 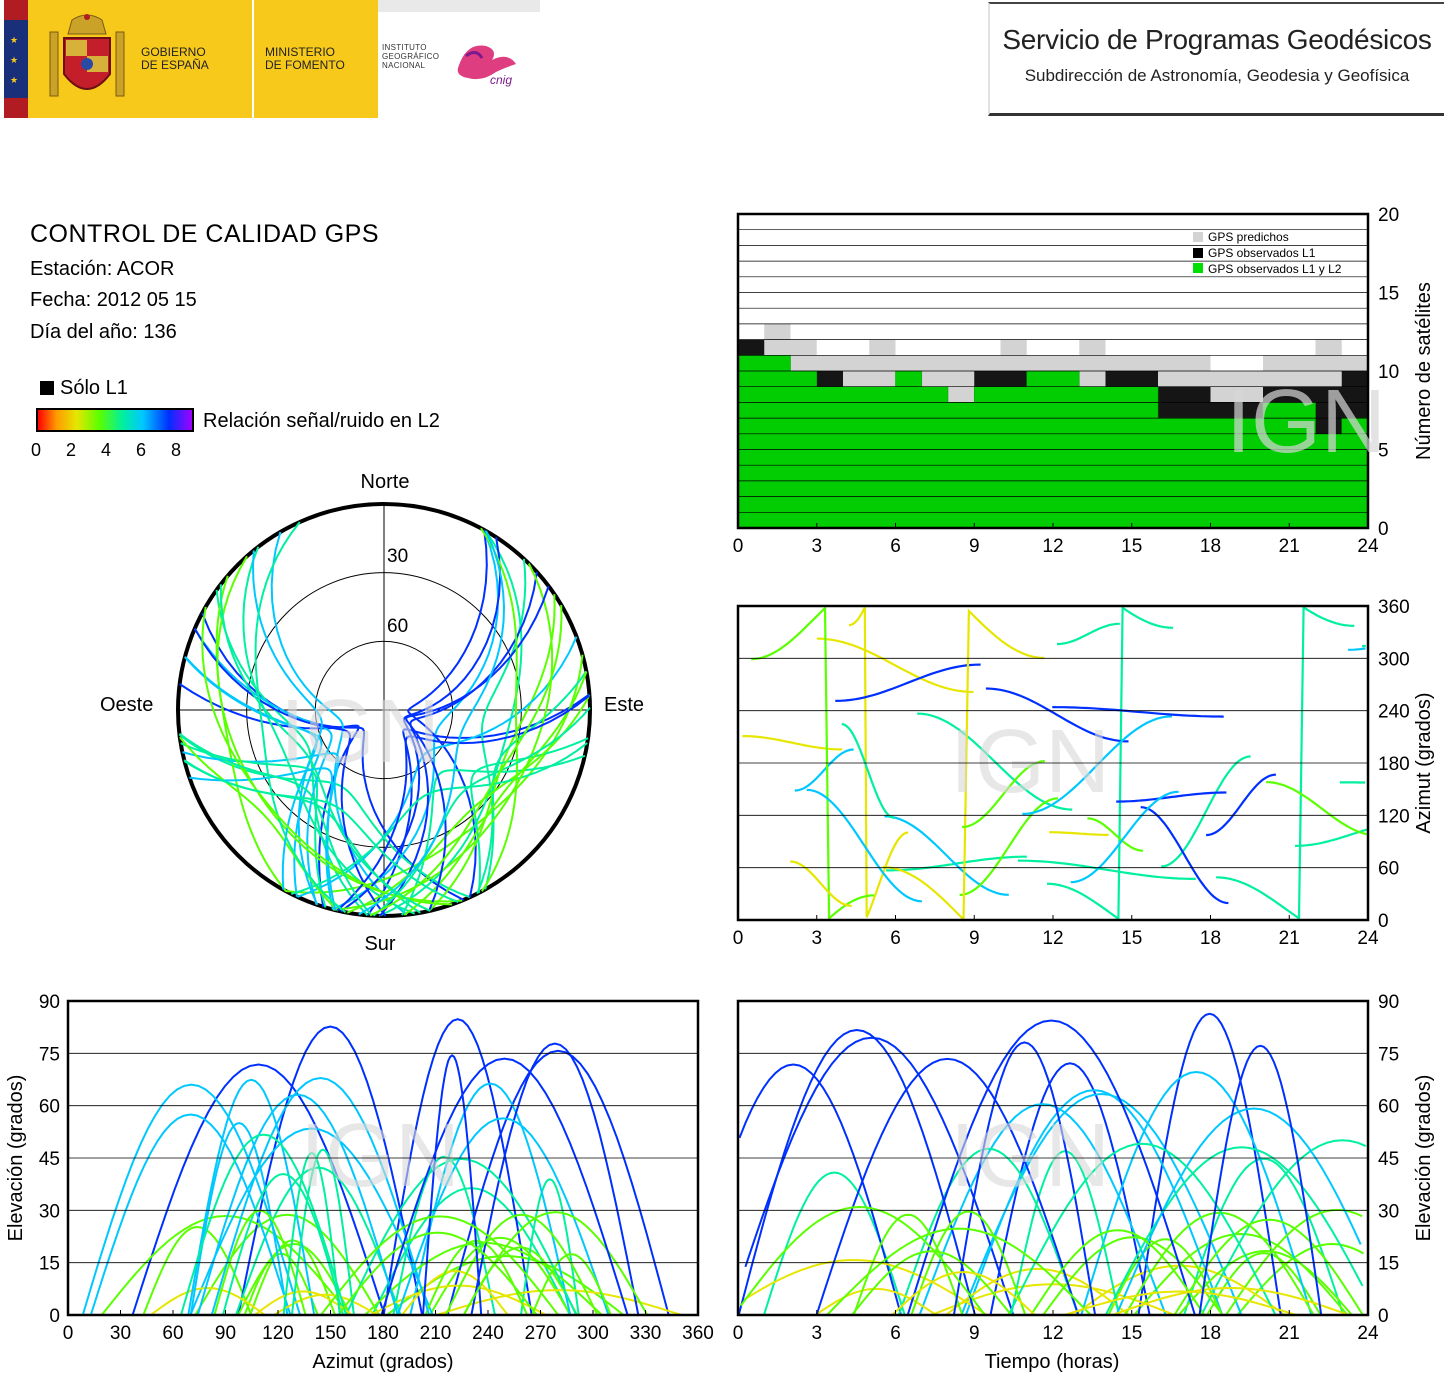 What do you see at coordinates (1388, 294) in the screenshot?
I see `y-tick-label: 15` at bounding box center [1388, 294].